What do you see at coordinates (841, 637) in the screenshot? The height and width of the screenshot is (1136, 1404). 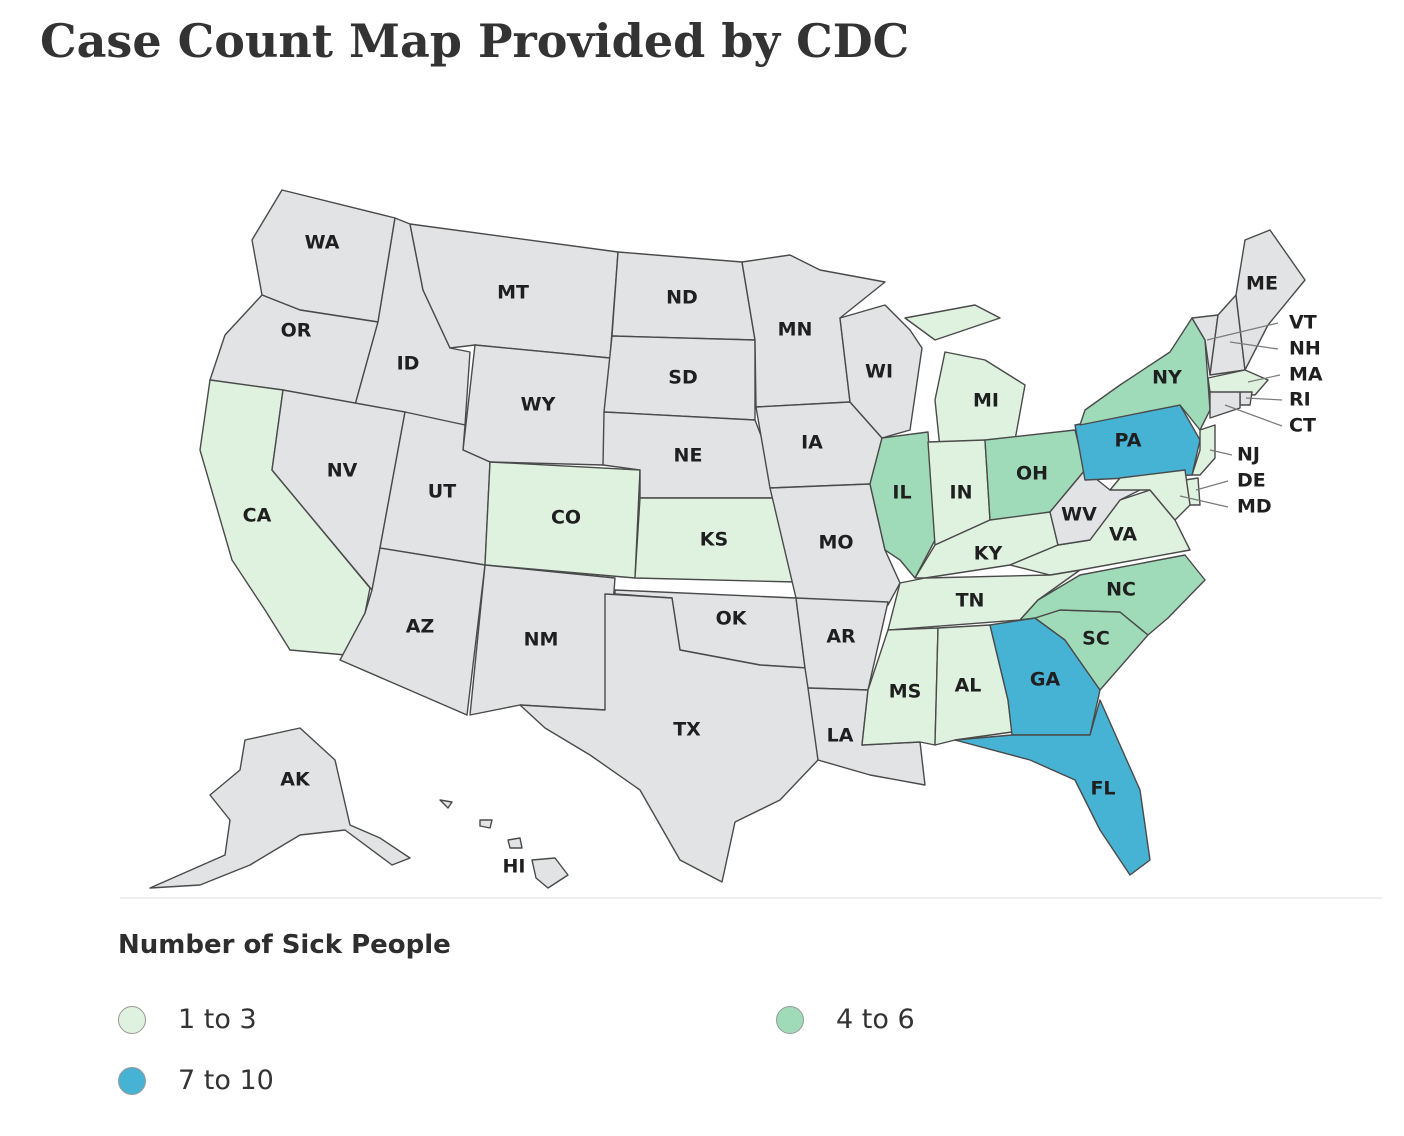 I see `label-AR: AR` at bounding box center [841, 637].